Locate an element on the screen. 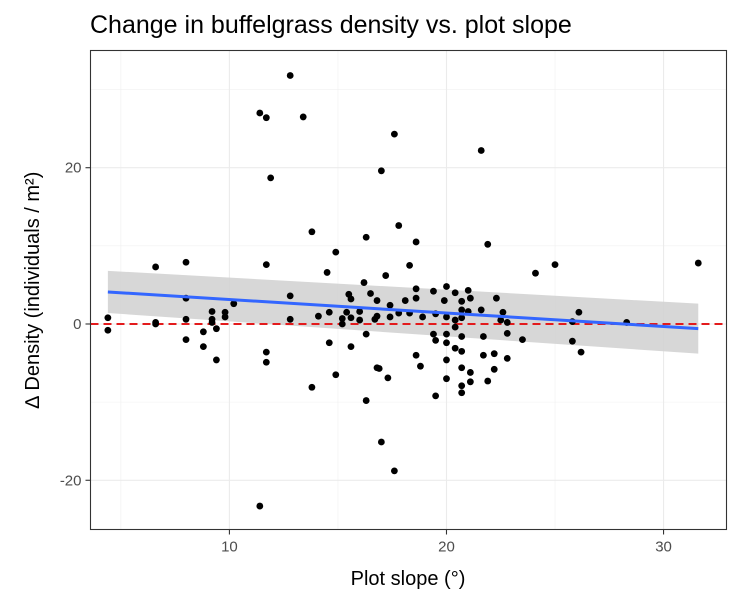  x-axis: 10 20 30 is located at coordinates (446, 542).